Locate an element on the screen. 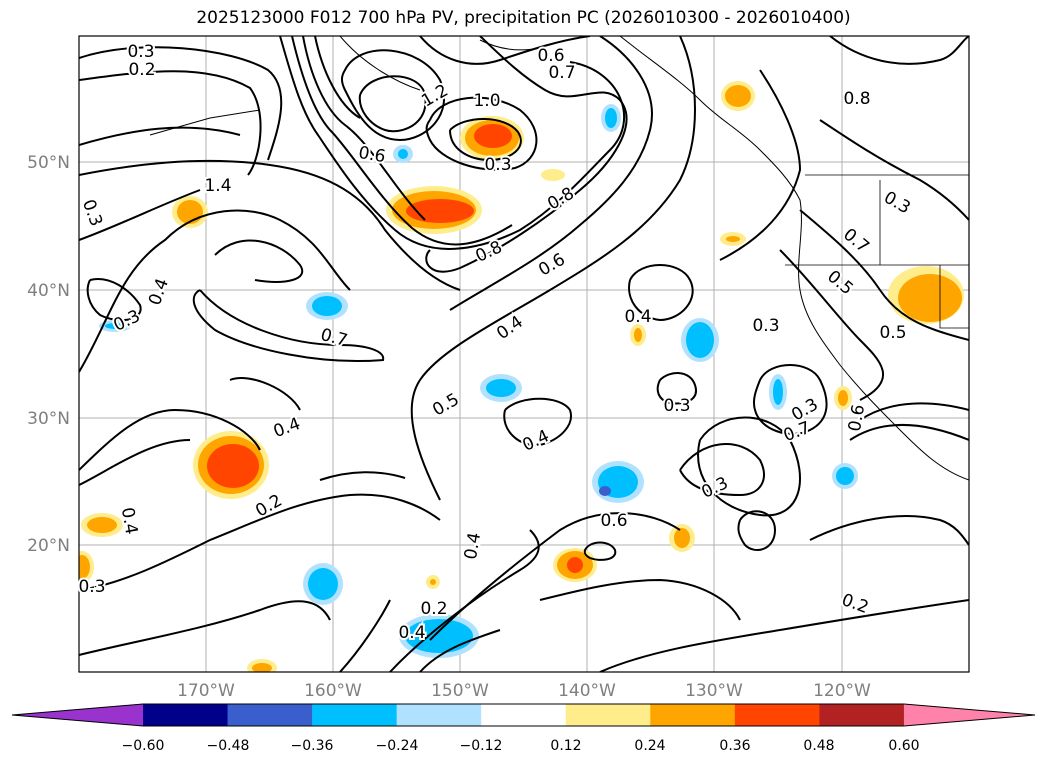  lon-label: 120°W is located at coordinates (842, 691).